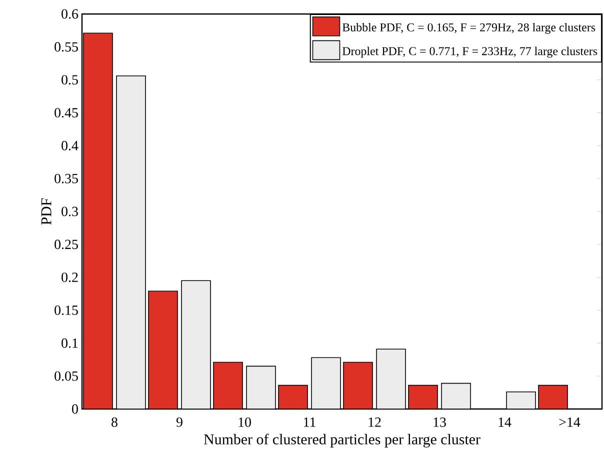 The image size is (604, 470). What do you see at coordinates (46, 211) in the screenshot?
I see `y-axis-title: PDF` at bounding box center [46, 211].